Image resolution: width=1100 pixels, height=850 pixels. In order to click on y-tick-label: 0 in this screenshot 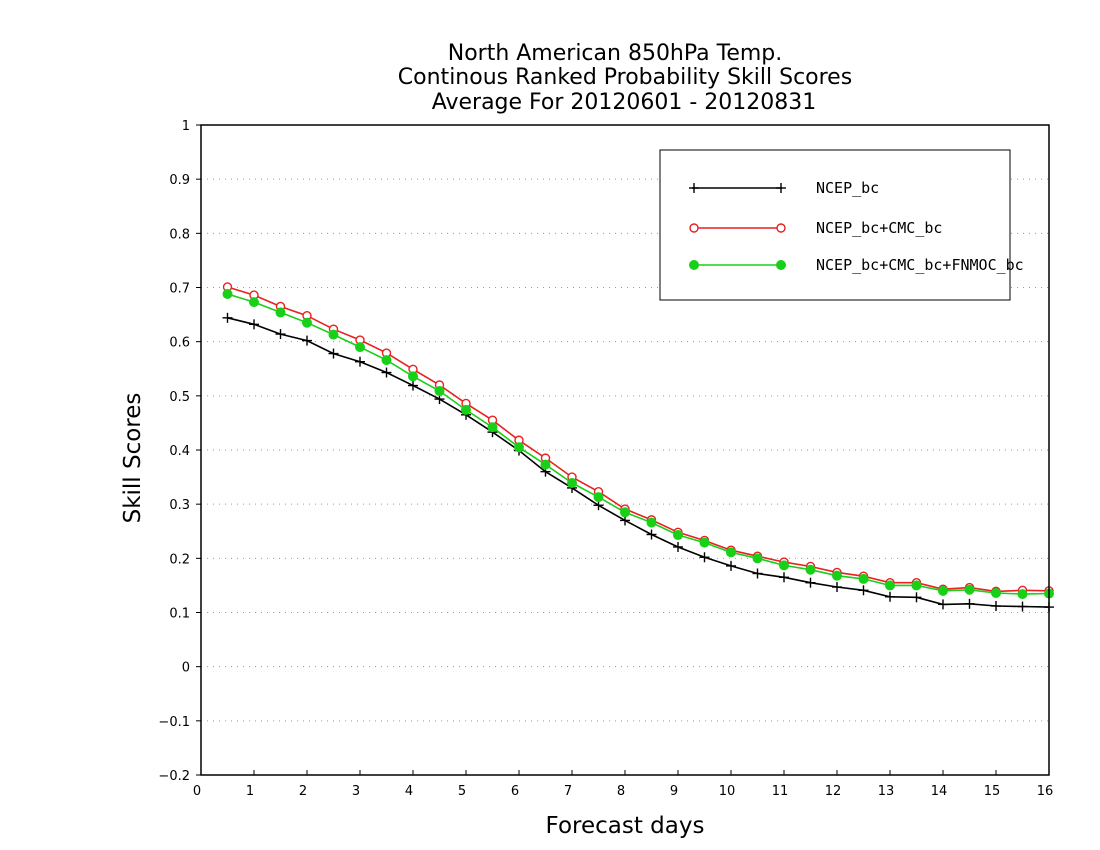, I will do `click(186, 668)`.